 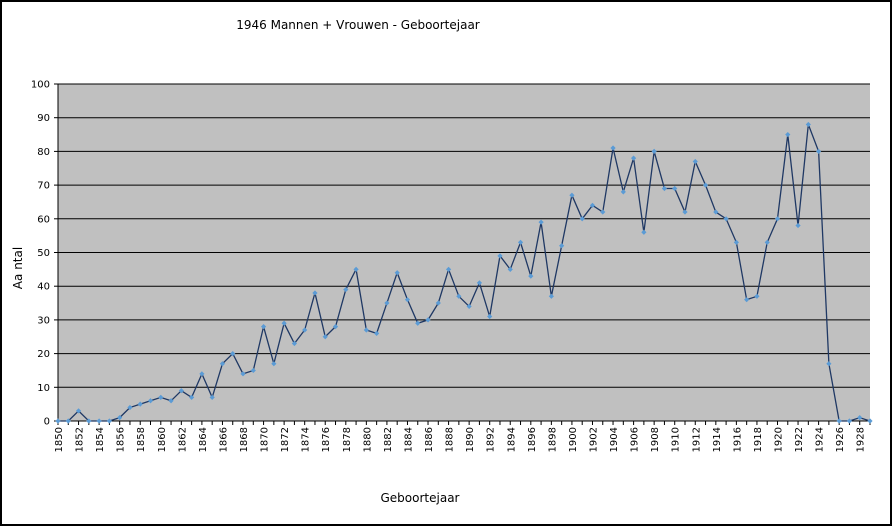 I want to click on y-tick-label: 50, so click(x=43, y=253).